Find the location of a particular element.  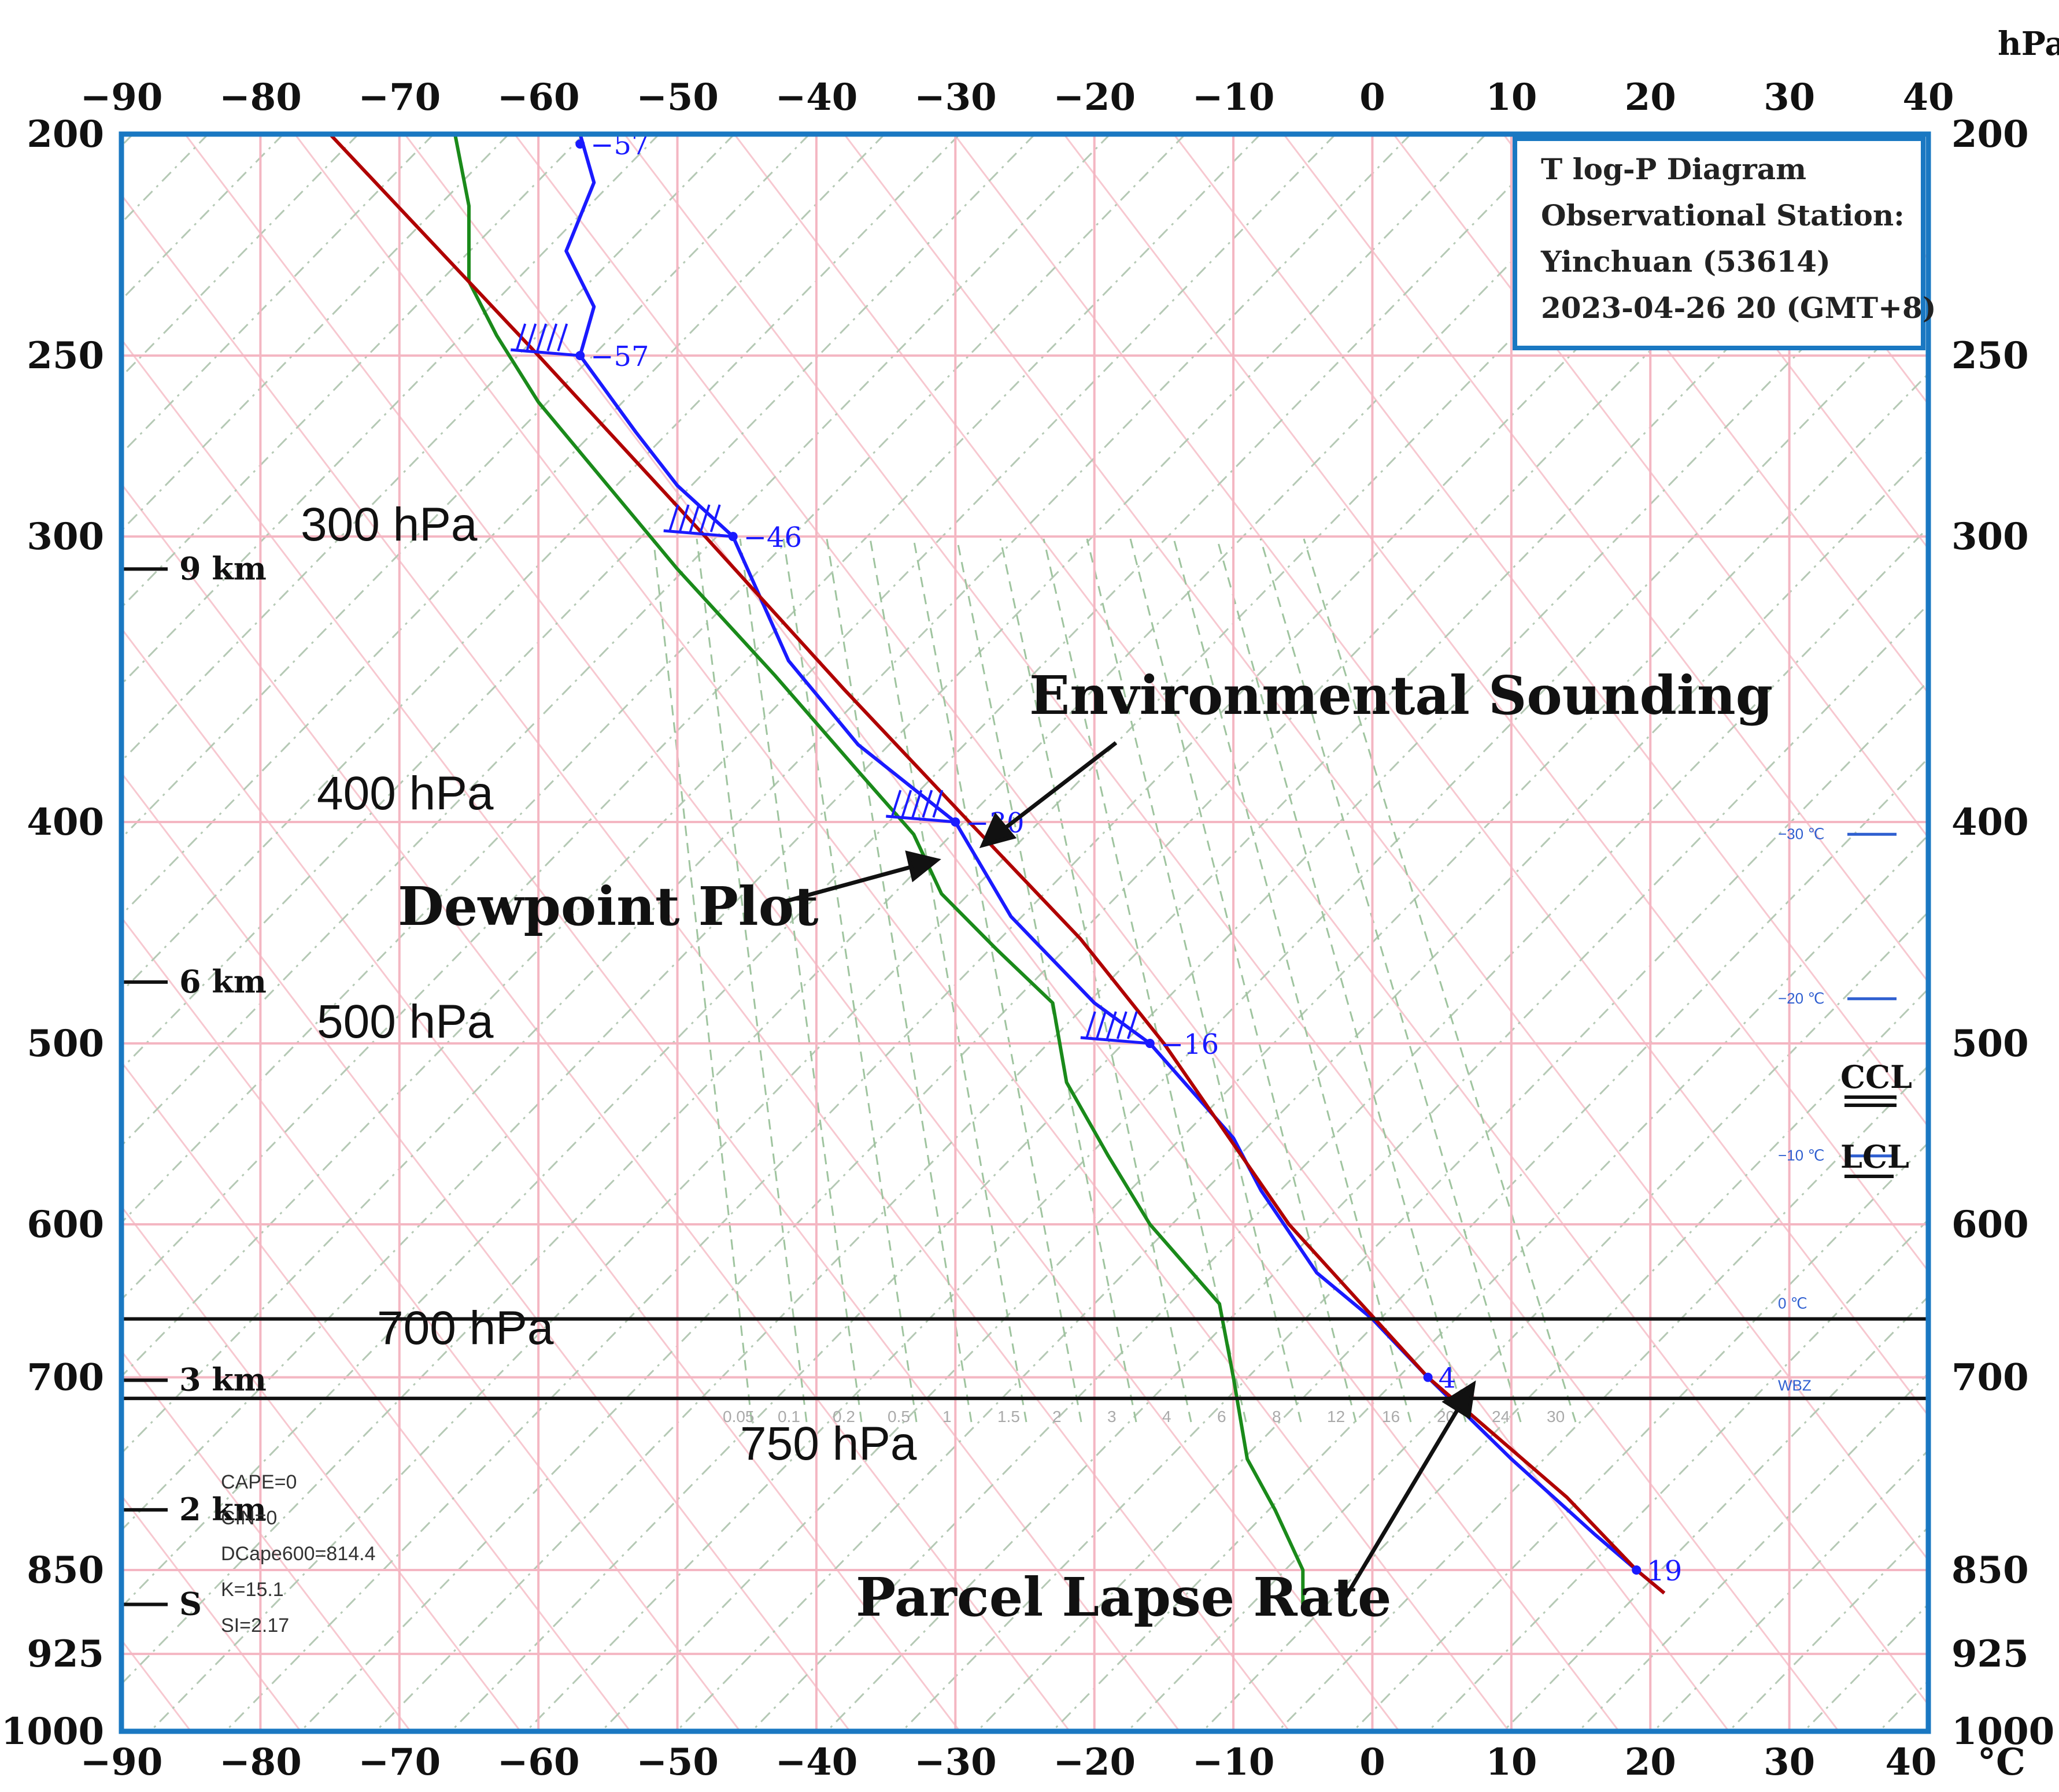

mixing-ratio-label: 0.05 is located at coordinates (739, 1417).